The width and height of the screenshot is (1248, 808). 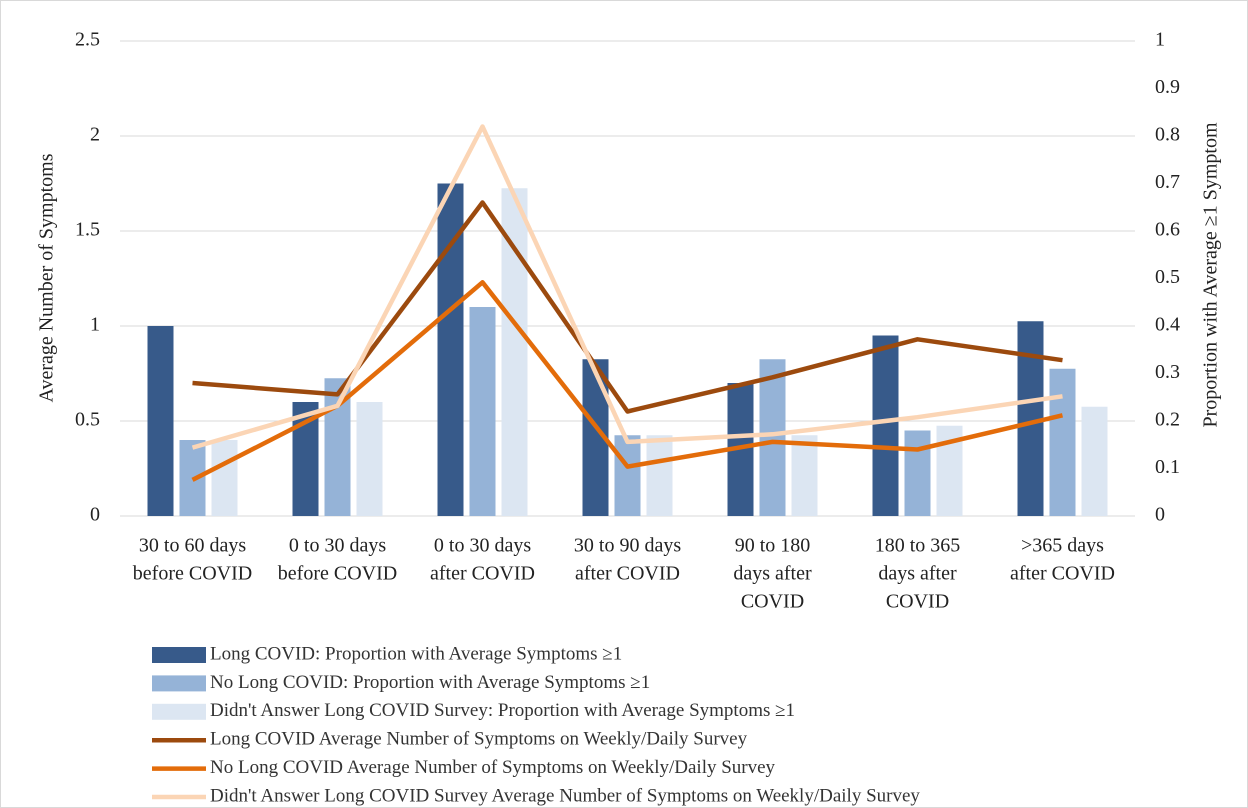 What do you see at coordinates (1167, 420) in the screenshot?
I see `y2-tick-label: 0.2` at bounding box center [1167, 420].